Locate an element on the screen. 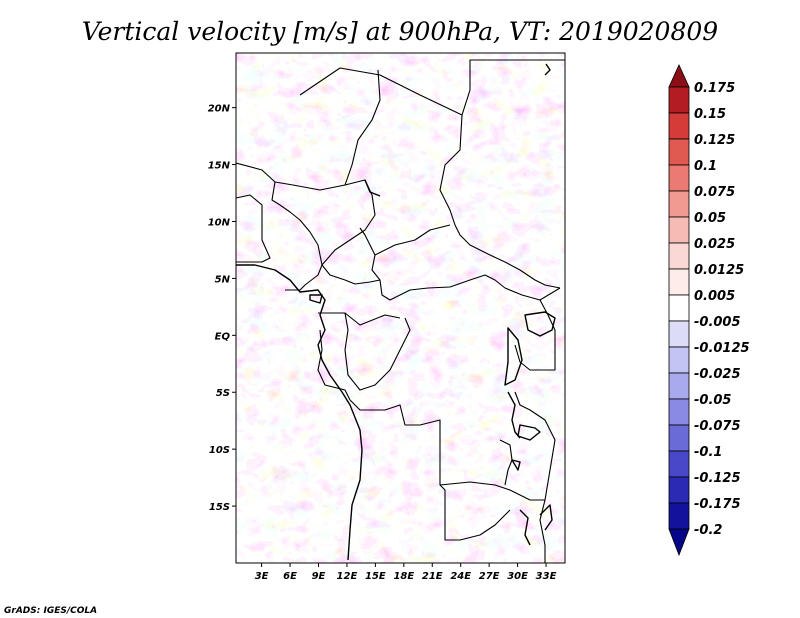 Image resolution: width=800 pixels, height=618 pixels. colorbar-label: -0.1 is located at coordinates (708, 452).